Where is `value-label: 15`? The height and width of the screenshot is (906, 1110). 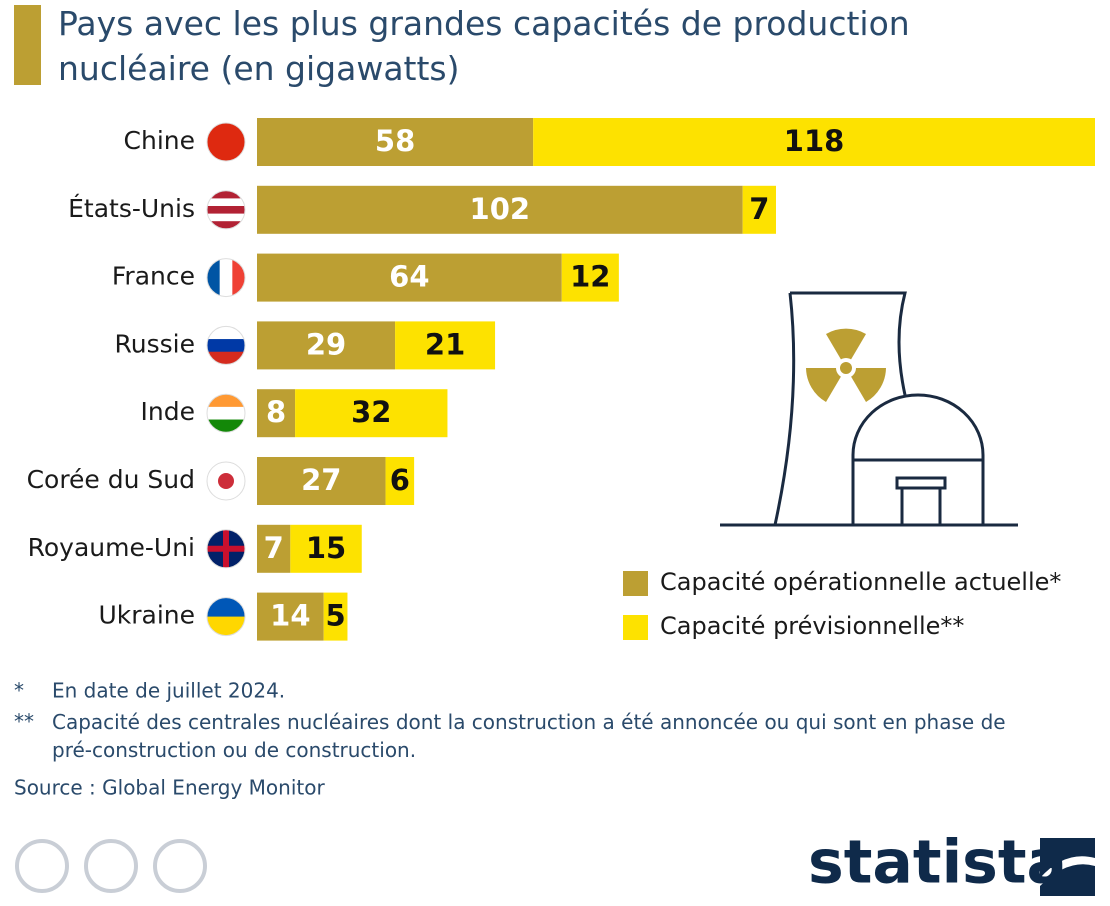
value-label: 15 is located at coordinates (326, 548).